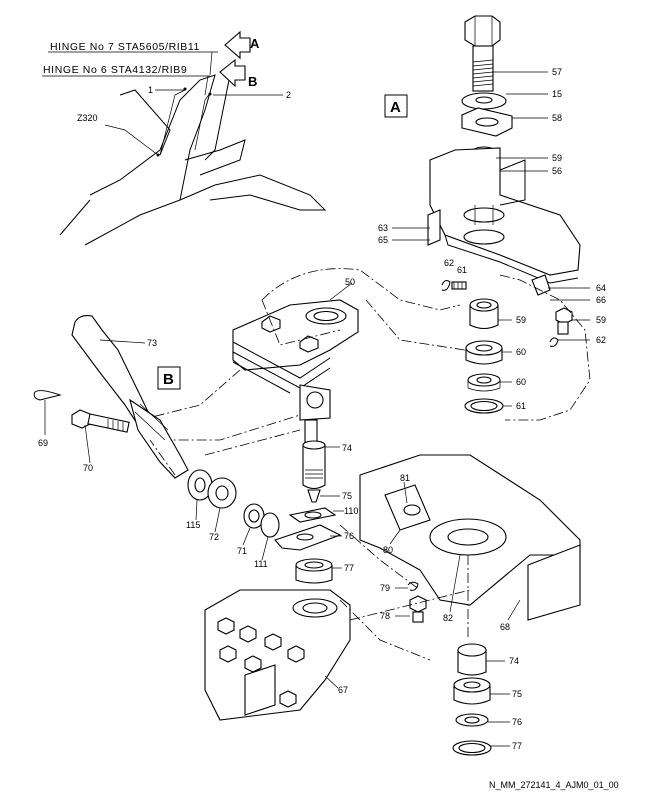 This screenshot has height=797, width=648. I want to click on callout-73: 77, so click(349, 568).